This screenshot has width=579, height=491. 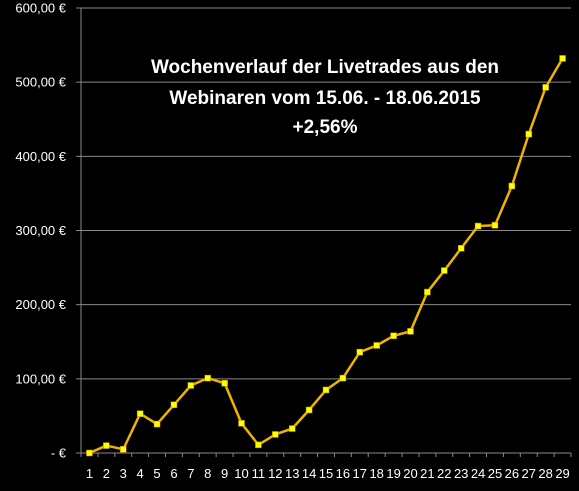 I want to click on y-tick-label-200: 200,00 €, so click(x=40, y=304).